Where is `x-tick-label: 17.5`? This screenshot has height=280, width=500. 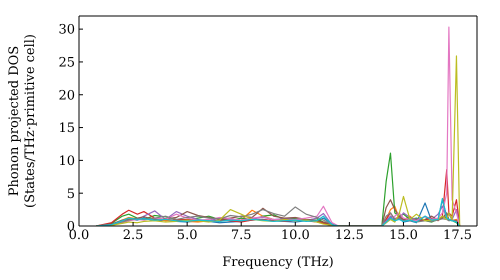 x-tick-label: 17.5 is located at coordinates (457, 236).